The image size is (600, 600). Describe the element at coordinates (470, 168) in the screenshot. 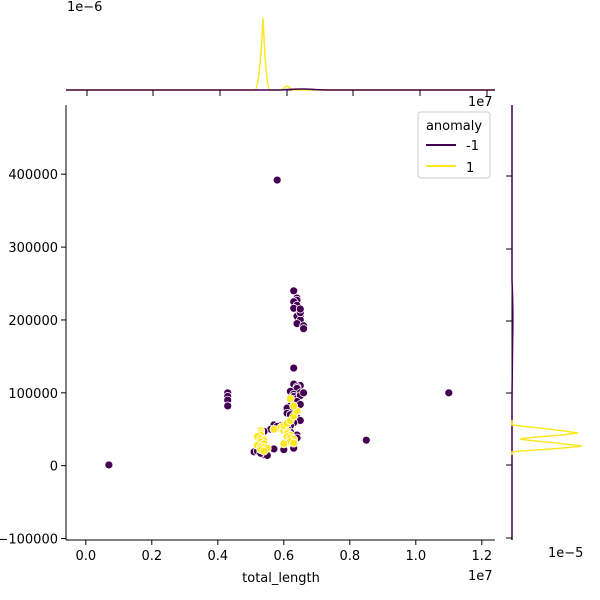

I see `legend-label-pos1: 1` at that location.